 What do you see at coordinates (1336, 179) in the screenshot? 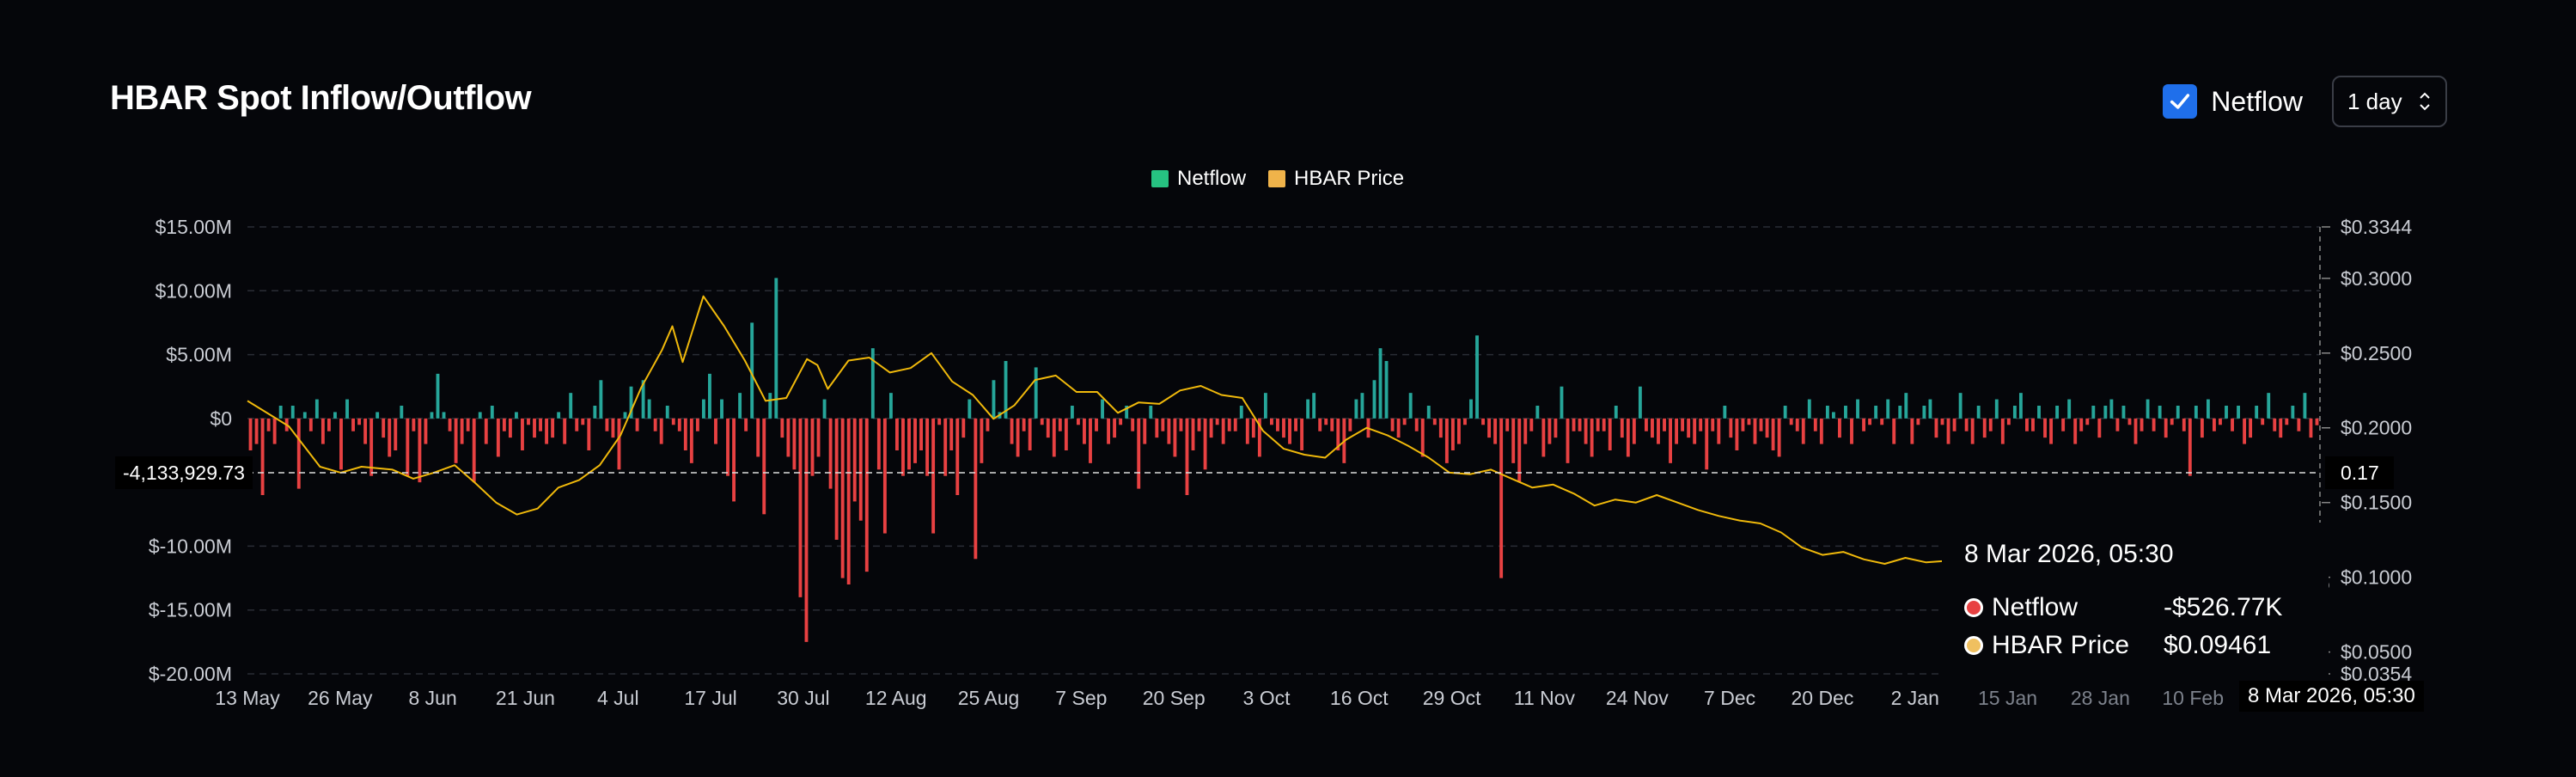
I see `legend-item-price: HBAR Price` at bounding box center [1336, 179].